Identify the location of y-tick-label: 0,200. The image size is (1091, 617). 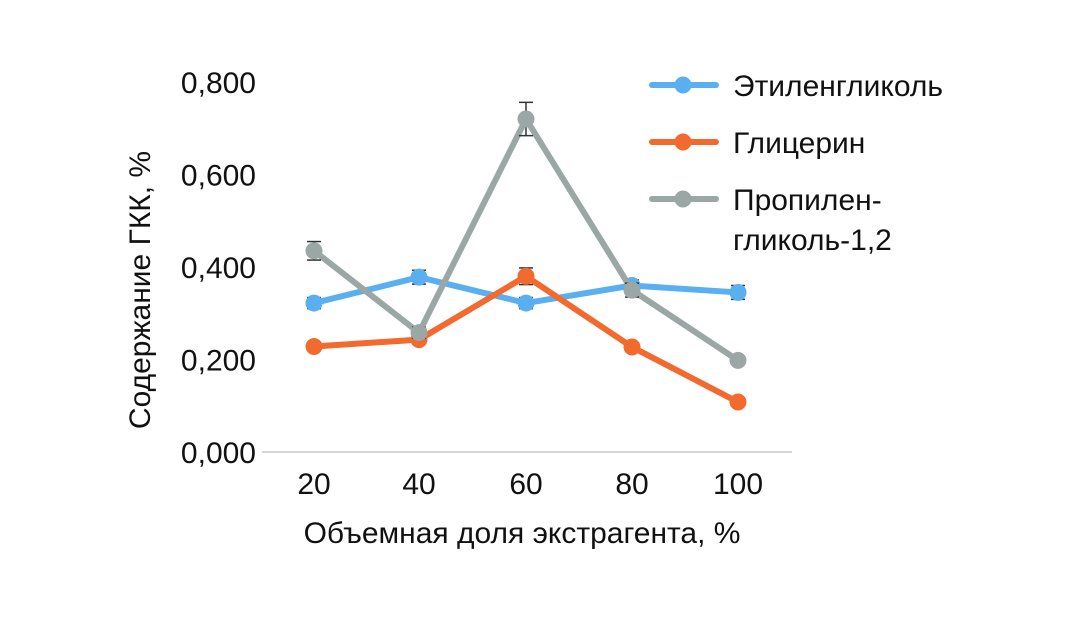
(218, 361).